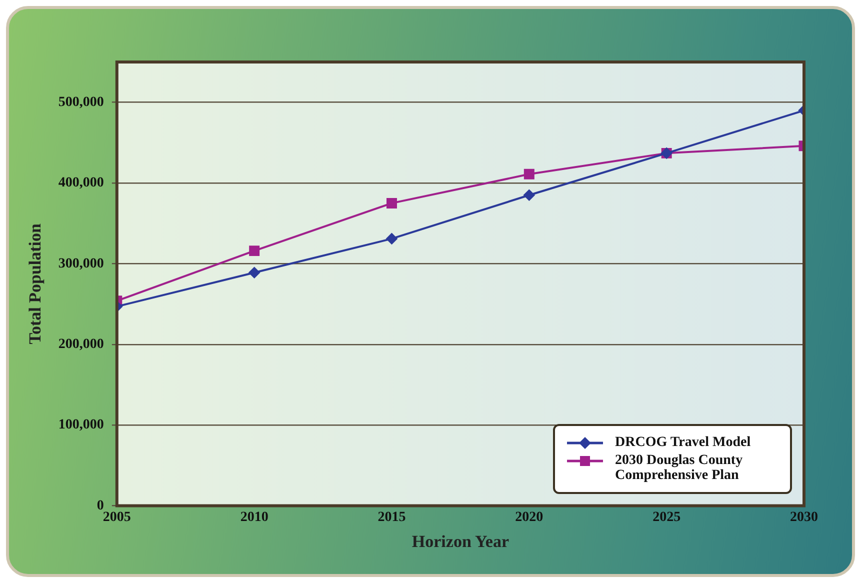  I want to click on x-tick-label: 2005, so click(116, 517).